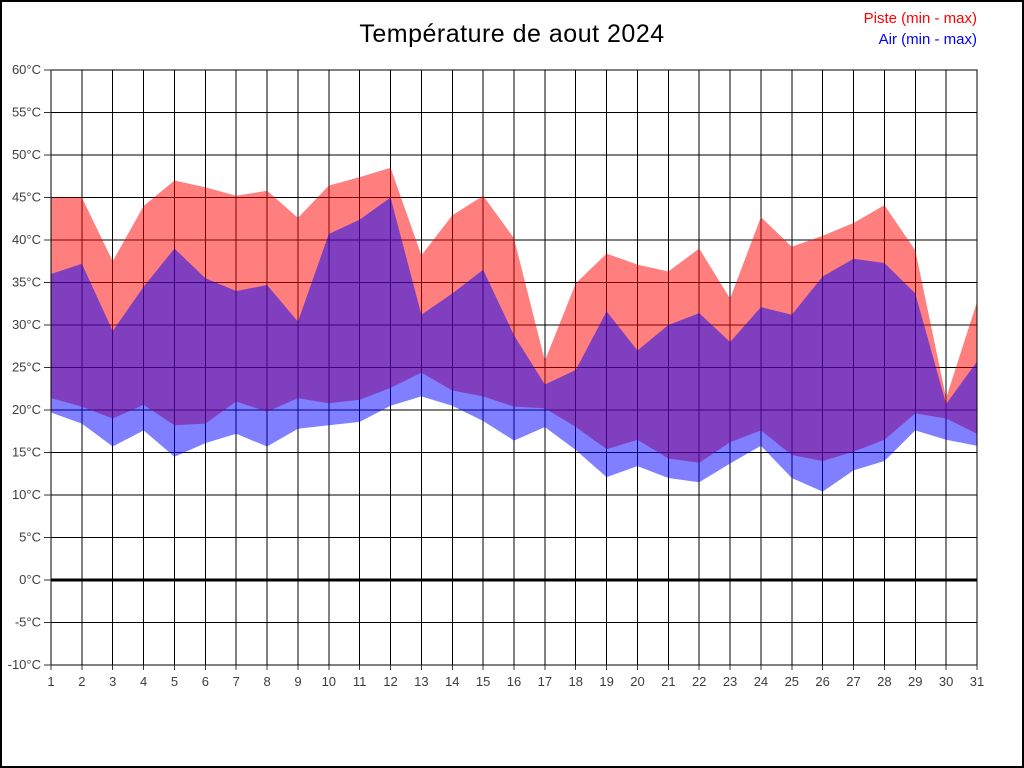 The width and height of the screenshot is (1024, 768). Describe the element at coordinates (360, 681) in the screenshot. I see `x-tick-label: 11` at that location.